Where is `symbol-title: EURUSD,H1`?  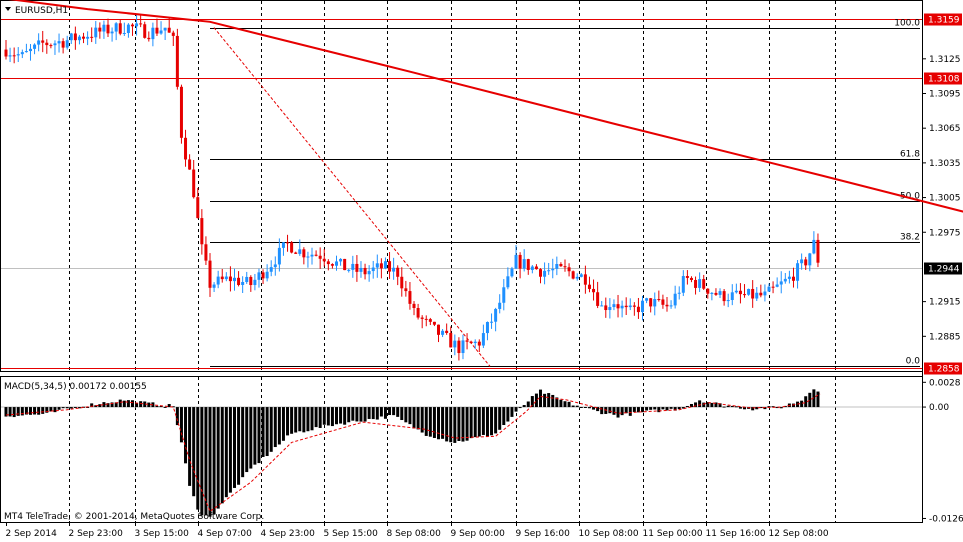
symbol-title: EURUSD,H1 is located at coordinates (41, 11).